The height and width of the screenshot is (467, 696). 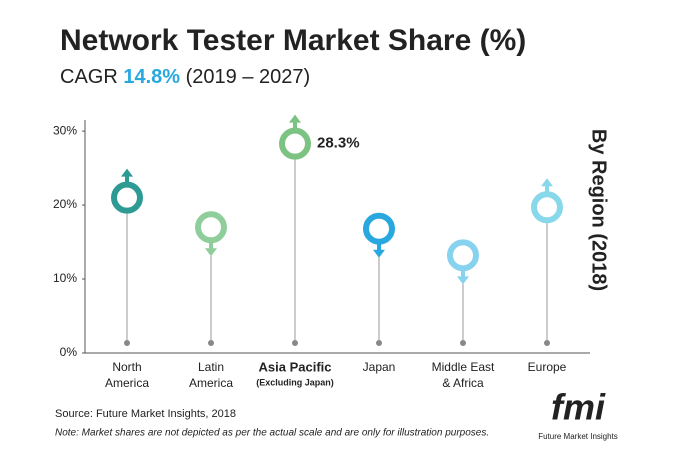 What do you see at coordinates (151, 77) in the screenshot?
I see `subtitle-cagr: 14.8%` at bounding box center [151, 77].